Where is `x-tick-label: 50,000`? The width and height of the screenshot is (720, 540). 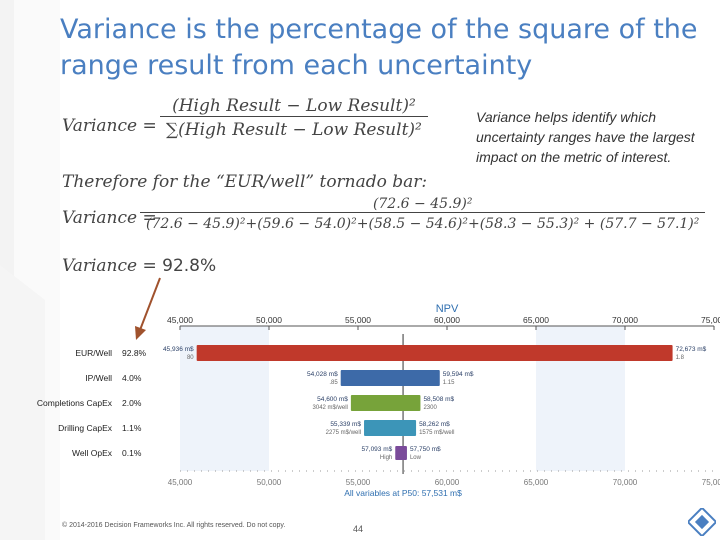
x-tick-label: 50,000 is located at coordinates (269, 320).